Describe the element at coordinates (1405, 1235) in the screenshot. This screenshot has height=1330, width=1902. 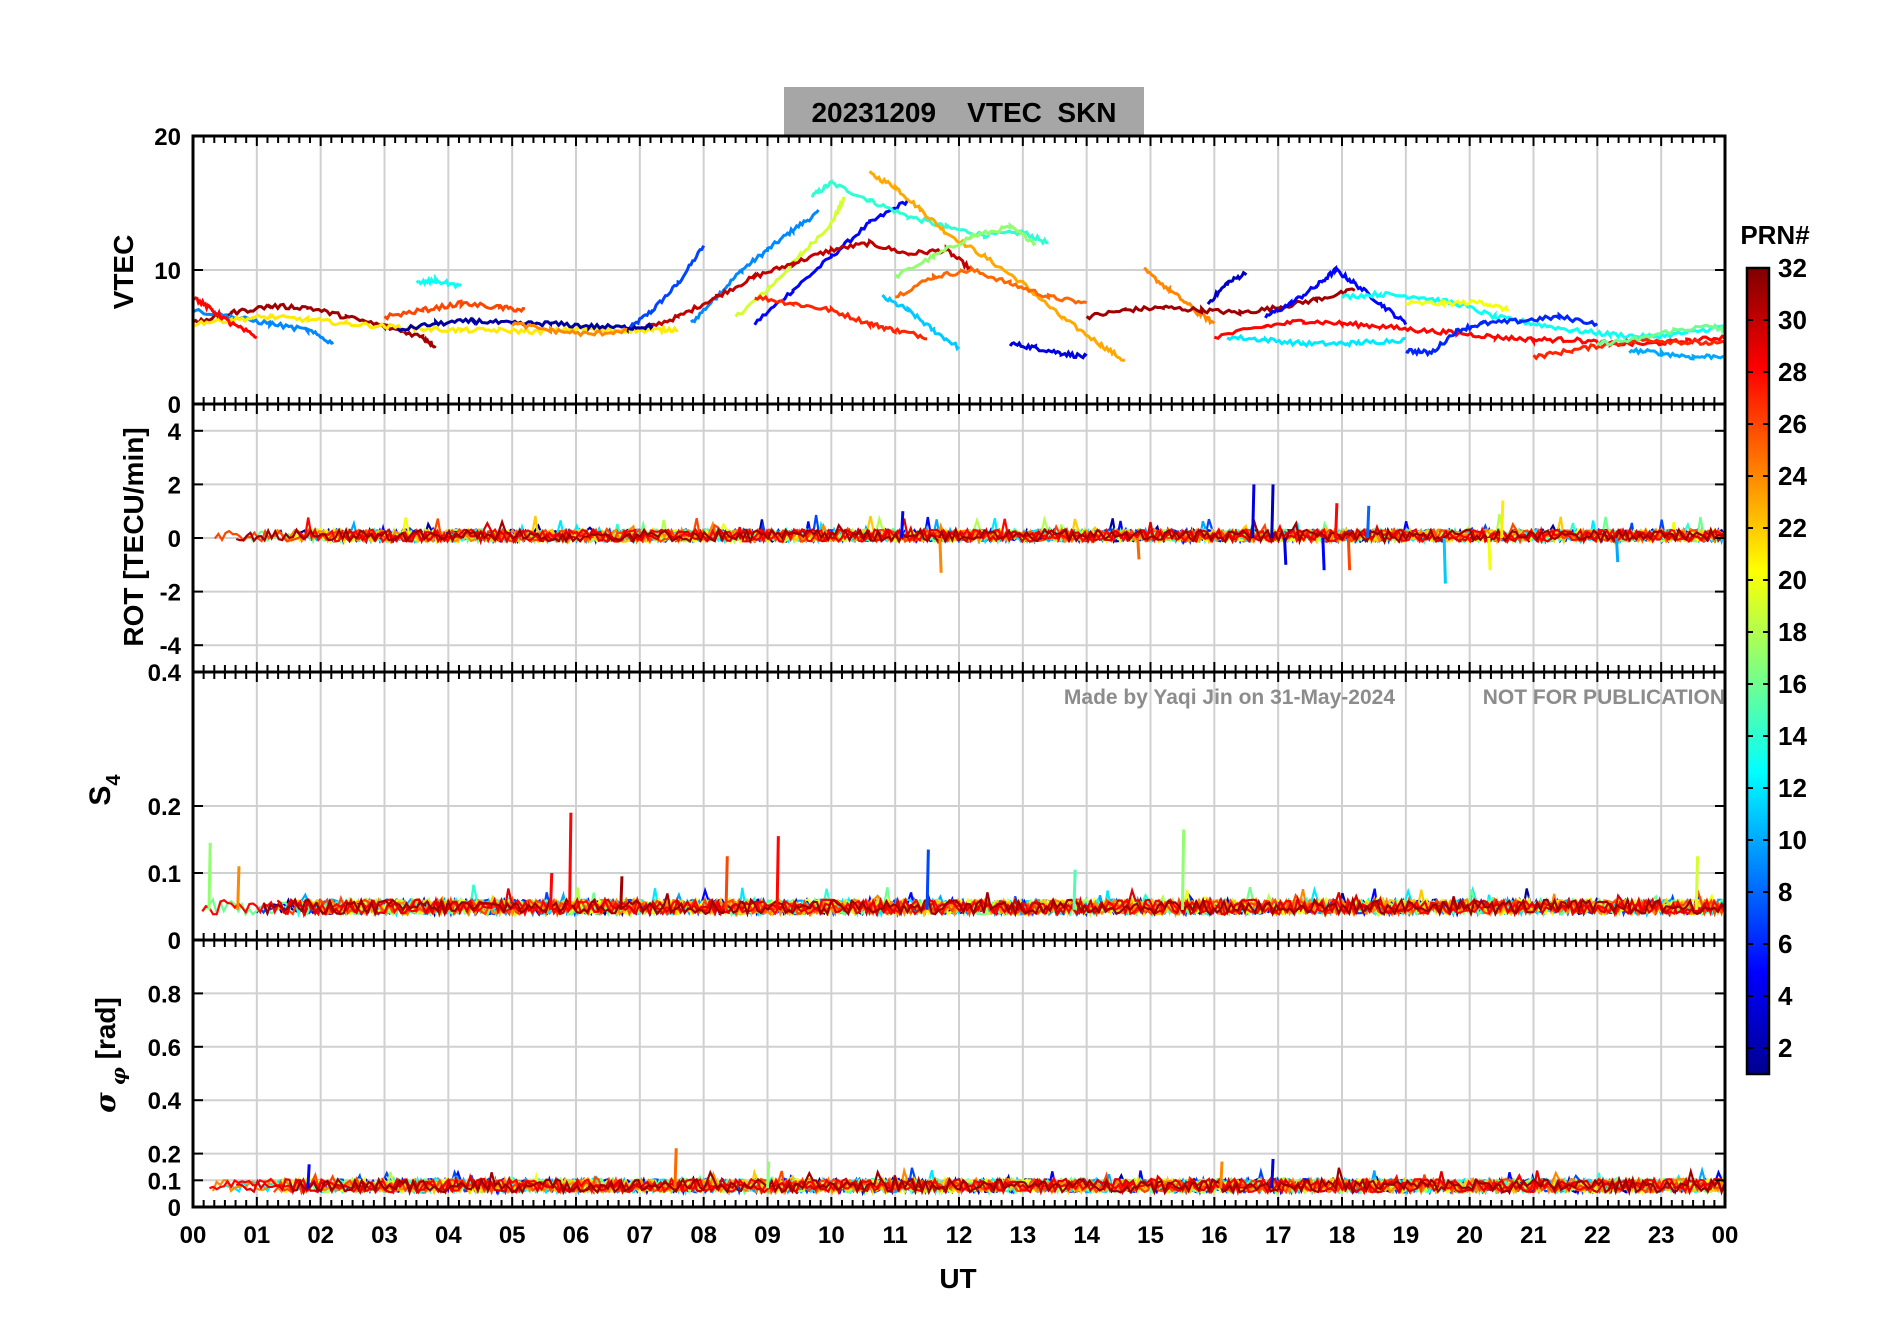
I see `x-tick-label: 19` at that location.